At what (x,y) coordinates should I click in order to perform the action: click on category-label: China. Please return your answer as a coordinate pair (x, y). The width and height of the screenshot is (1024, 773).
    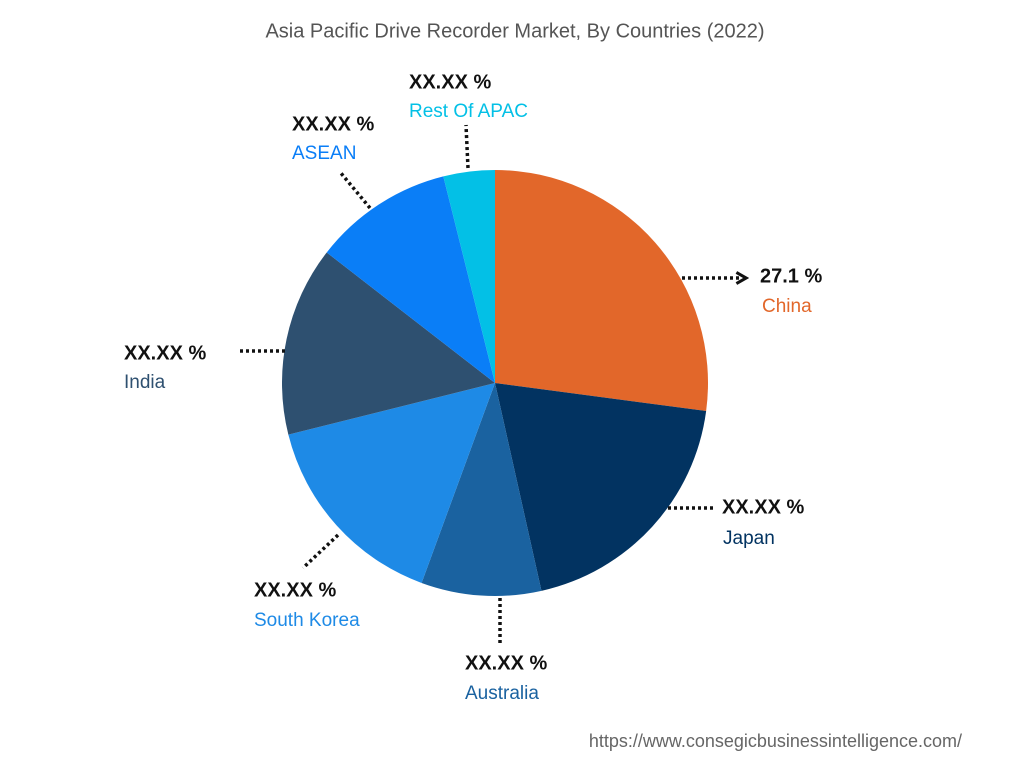
    Looking at the image, I should click on (787, 306).